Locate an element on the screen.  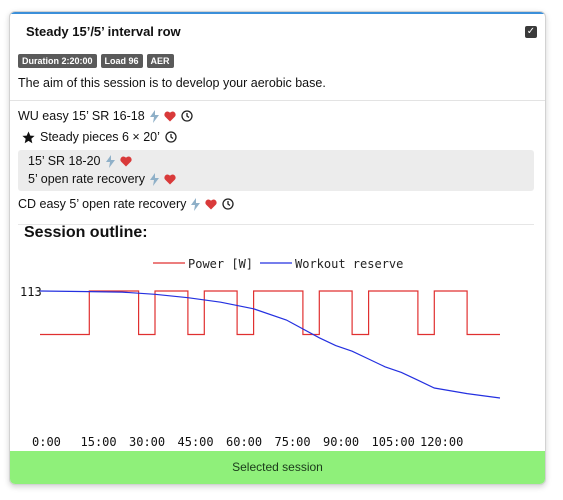
step-warmup: WU easy 15’ SR 16-18 is located at coordinates (105, 116).